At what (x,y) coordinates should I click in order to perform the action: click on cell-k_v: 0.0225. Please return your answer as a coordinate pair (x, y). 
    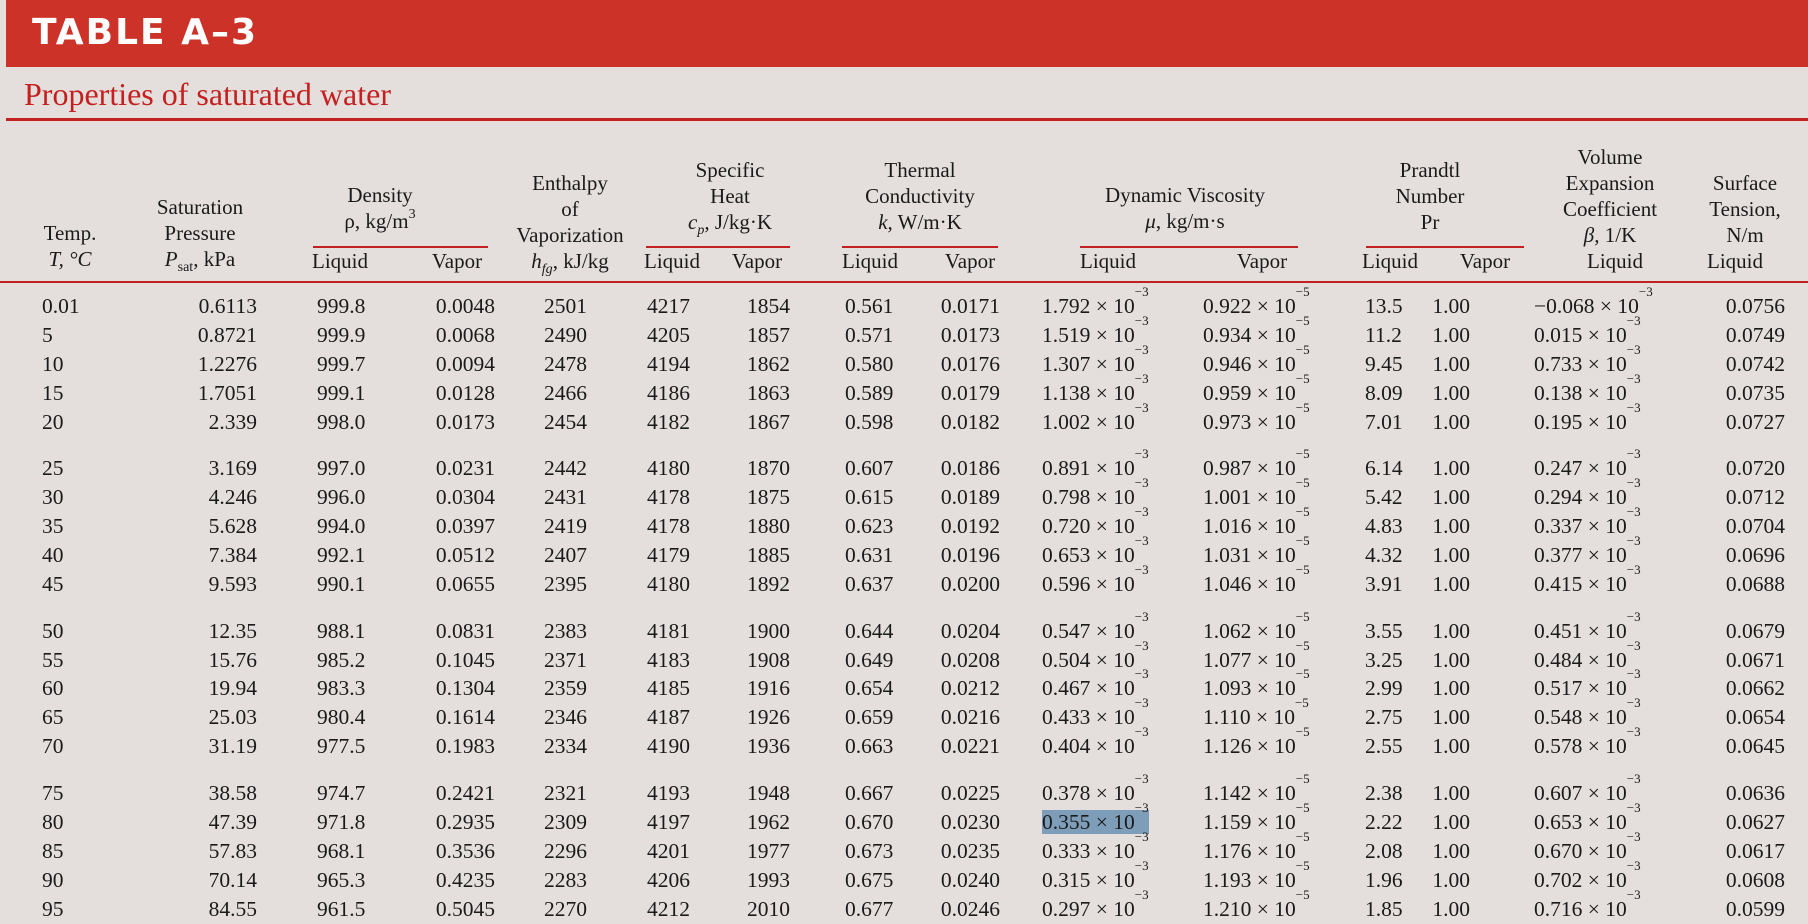
    Looking at the image, I should click on (970, 792).